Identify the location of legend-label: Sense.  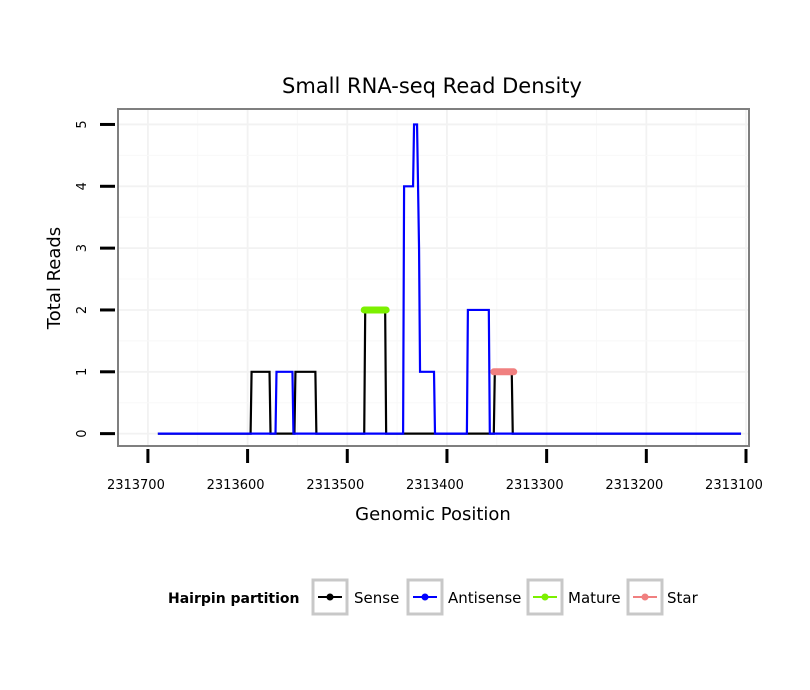
(376, 598).